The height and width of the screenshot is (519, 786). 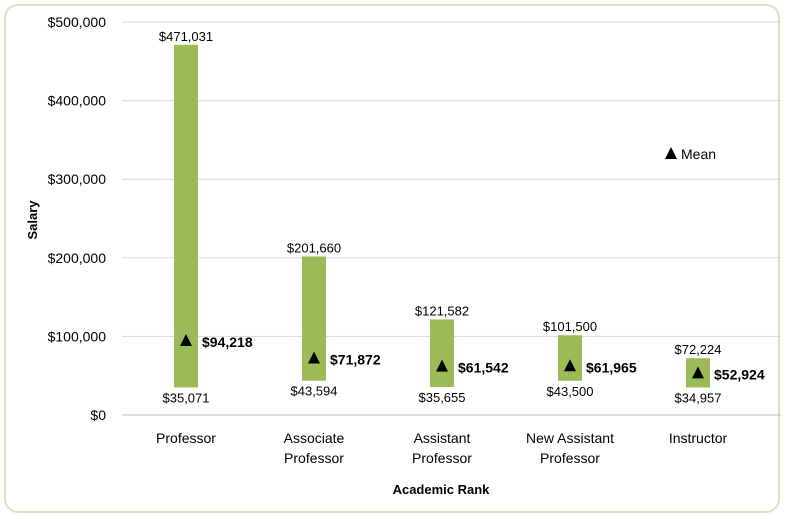 I want to click on y-tick-label: $100,000, so click(x=77, y=336).